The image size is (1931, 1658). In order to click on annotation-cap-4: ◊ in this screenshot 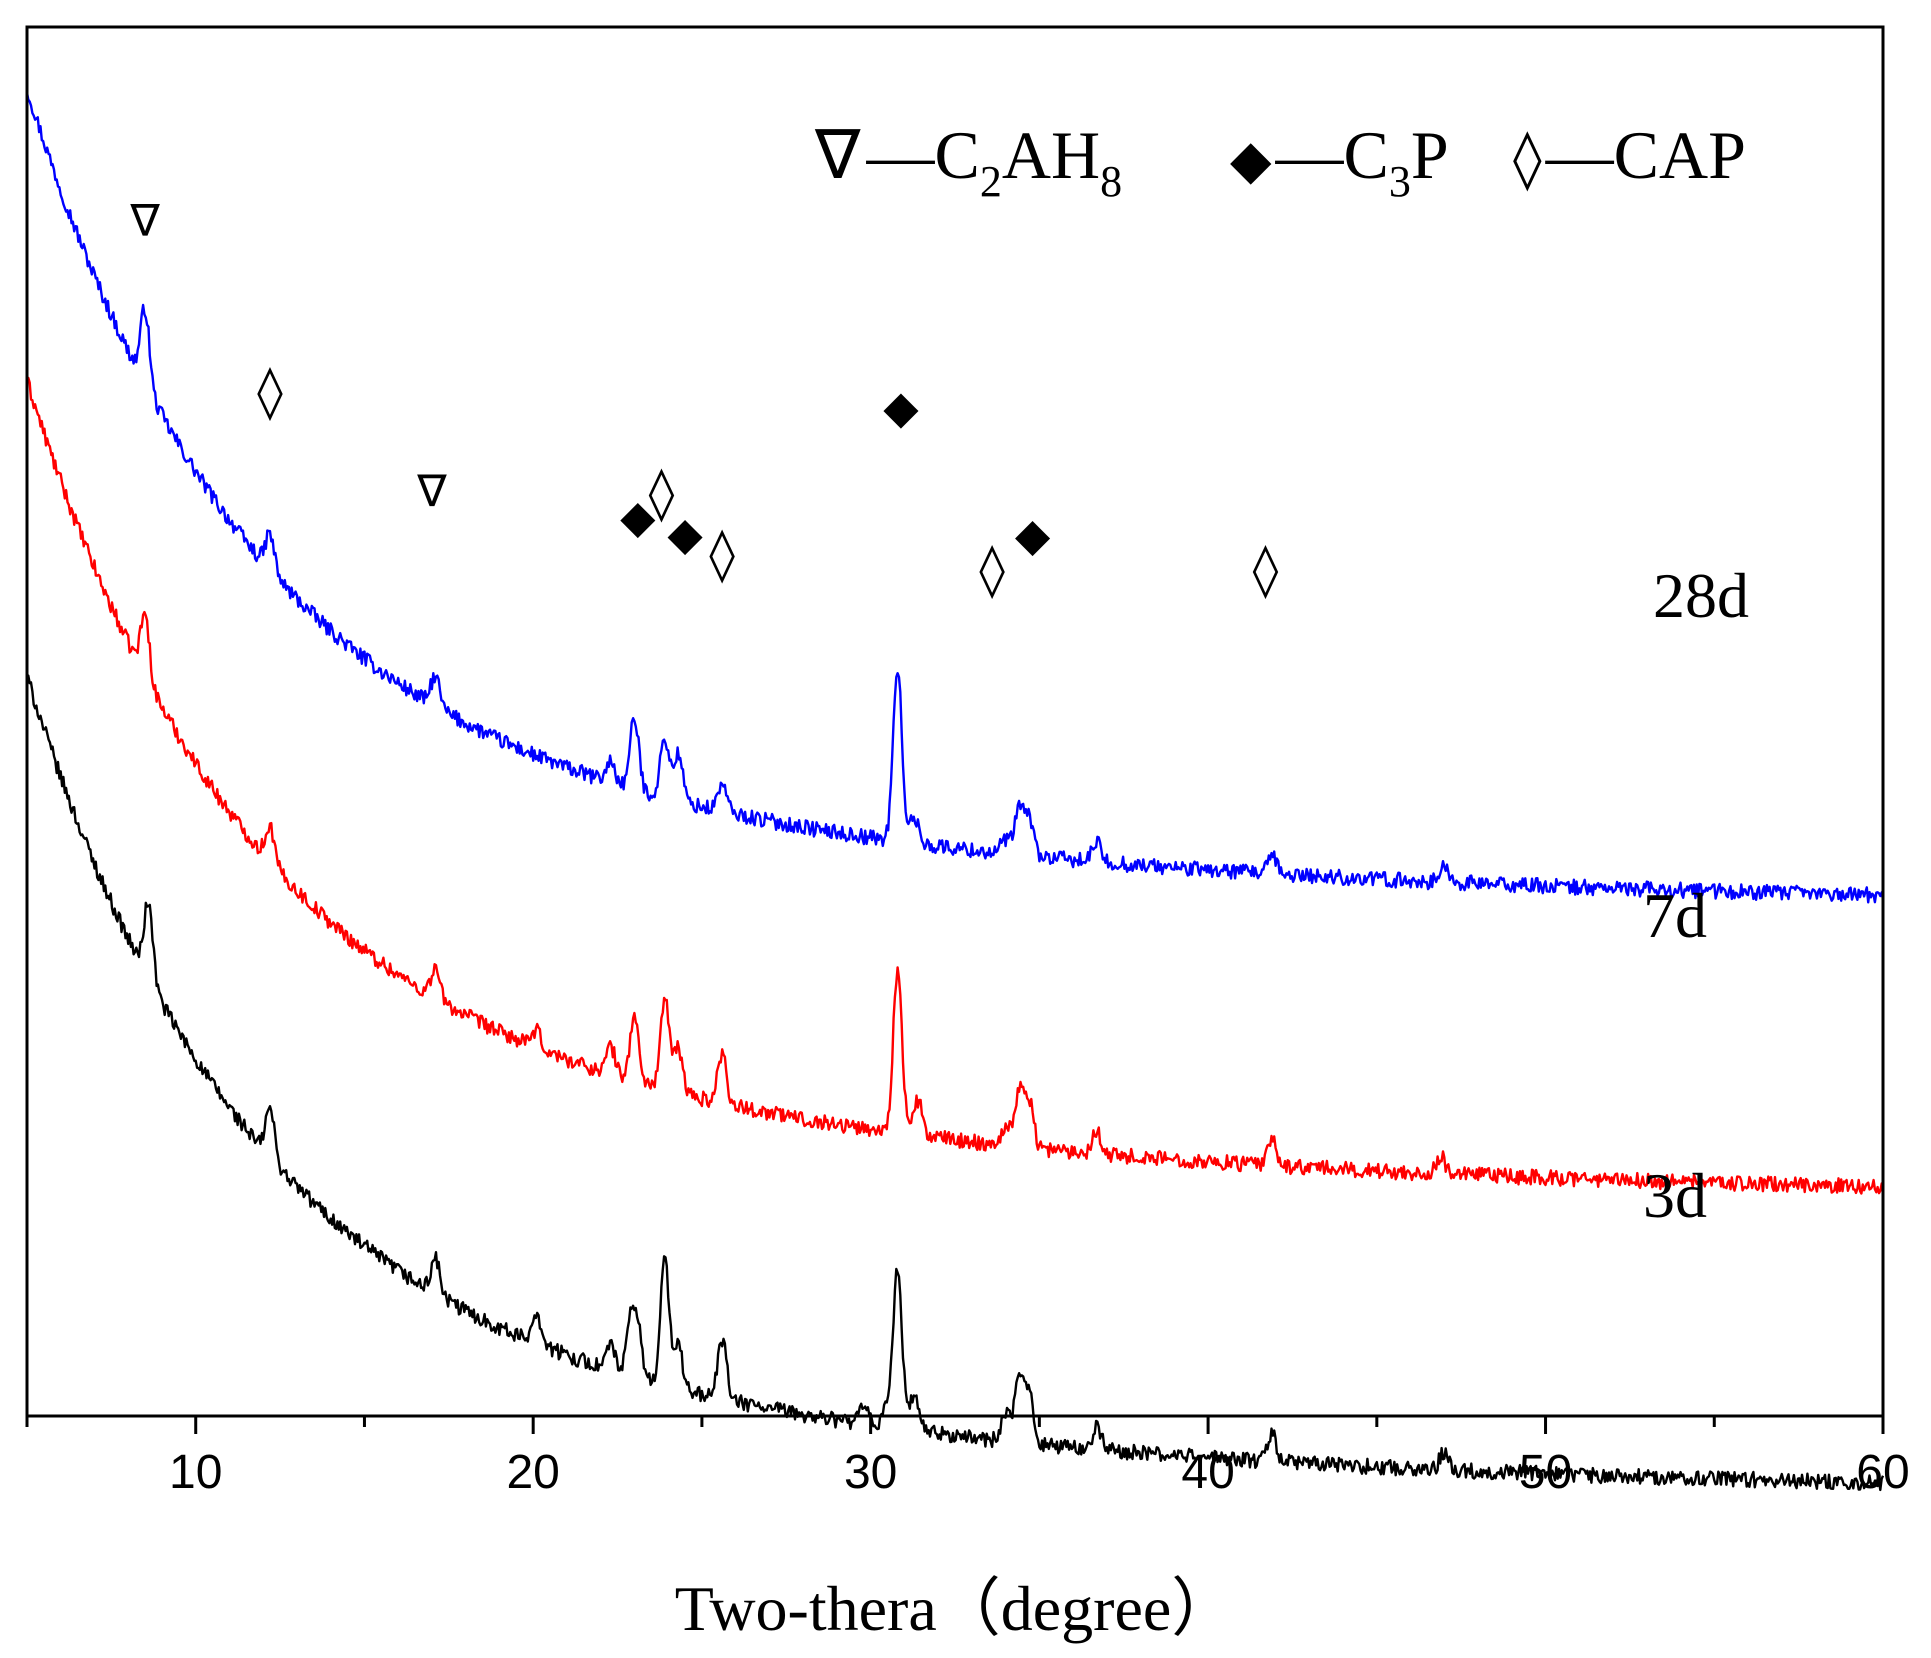, I will do `click(662, 493)`.